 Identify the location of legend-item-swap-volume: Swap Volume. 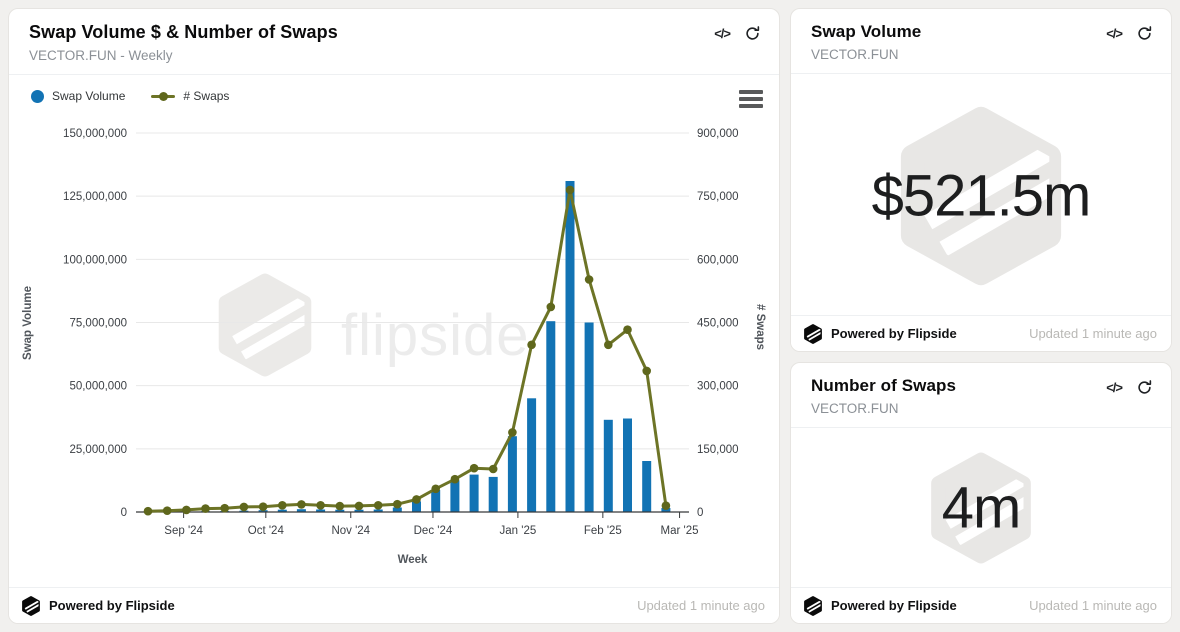
(78, 96).